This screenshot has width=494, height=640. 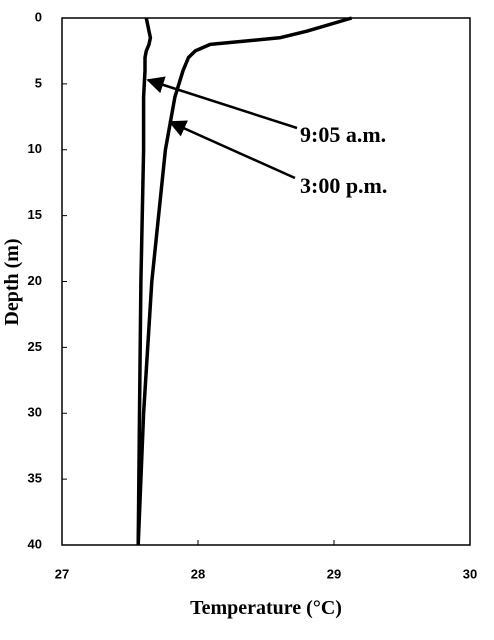 I want to click on profile-line, so click(x=144, y=281).